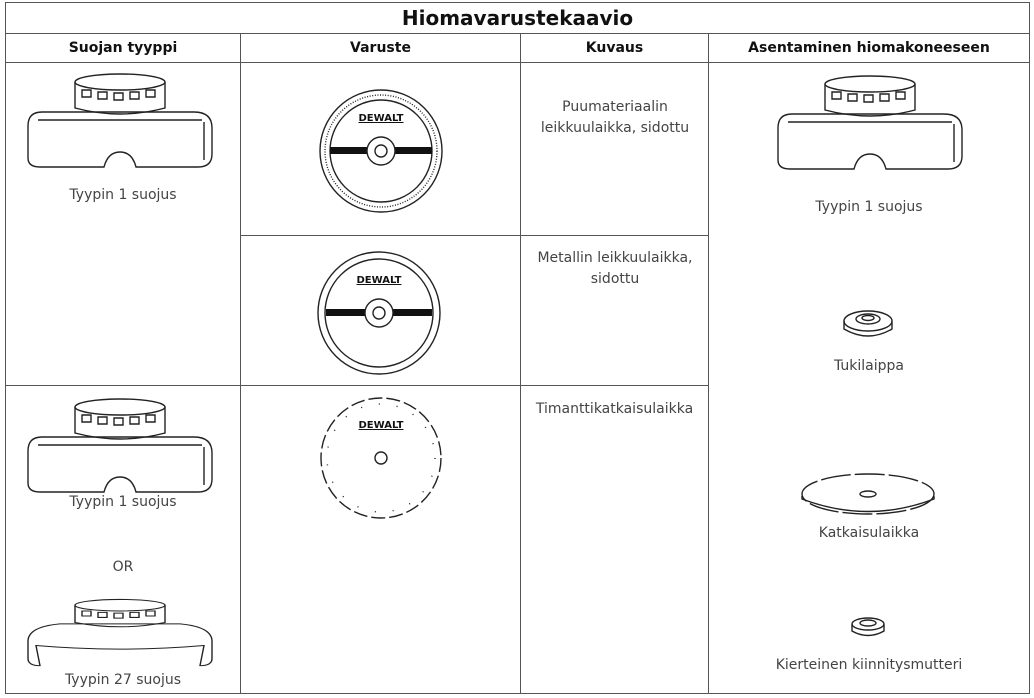 The height and width of the screenshot is (698, 1034). What do you see at coordinates (870, 122) in the screenshot?
I see `assembly-guard-image` at bounding box center [870, 122].